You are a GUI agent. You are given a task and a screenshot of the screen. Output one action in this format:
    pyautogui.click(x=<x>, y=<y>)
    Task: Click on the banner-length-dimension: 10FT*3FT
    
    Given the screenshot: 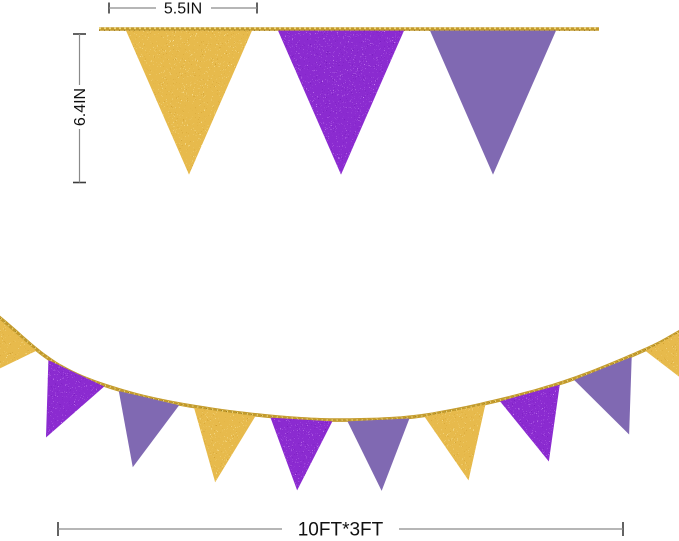 What is the action you would take?
    pyautogui.click(x=340, y=530)
    